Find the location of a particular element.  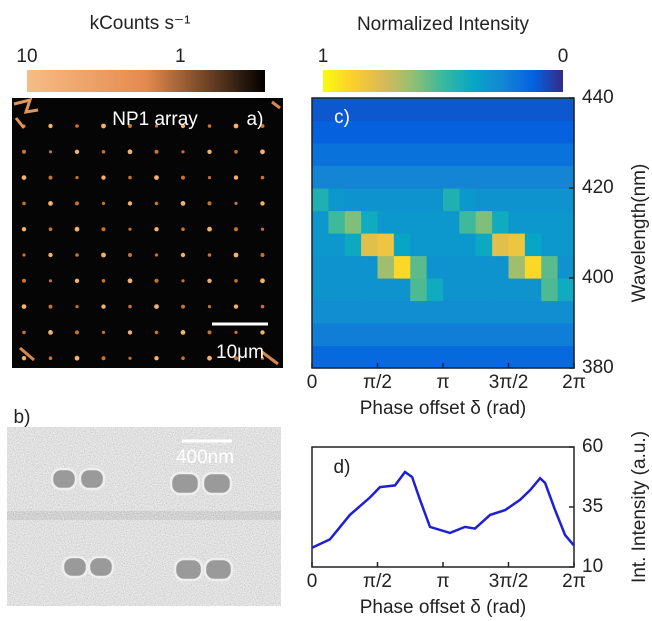

dimers is located at coordinates (142, 524).